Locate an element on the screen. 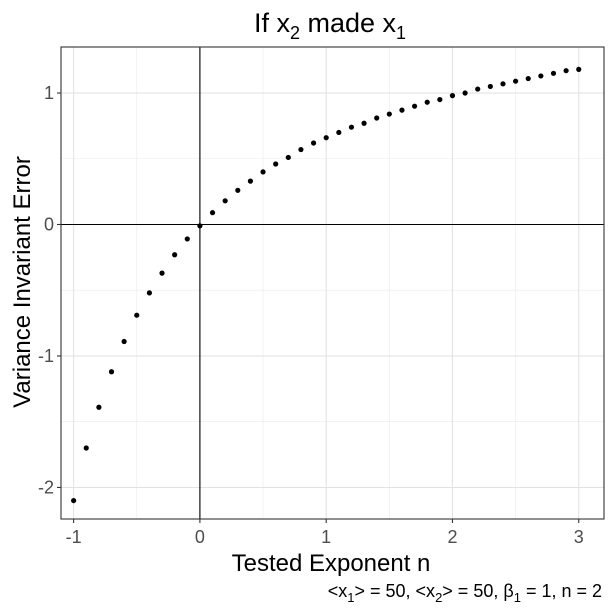 The height and width of the screenshot is (612, 612). y-axis-ticks: -2 -1 0 1 is located at coordinates (49, 290).